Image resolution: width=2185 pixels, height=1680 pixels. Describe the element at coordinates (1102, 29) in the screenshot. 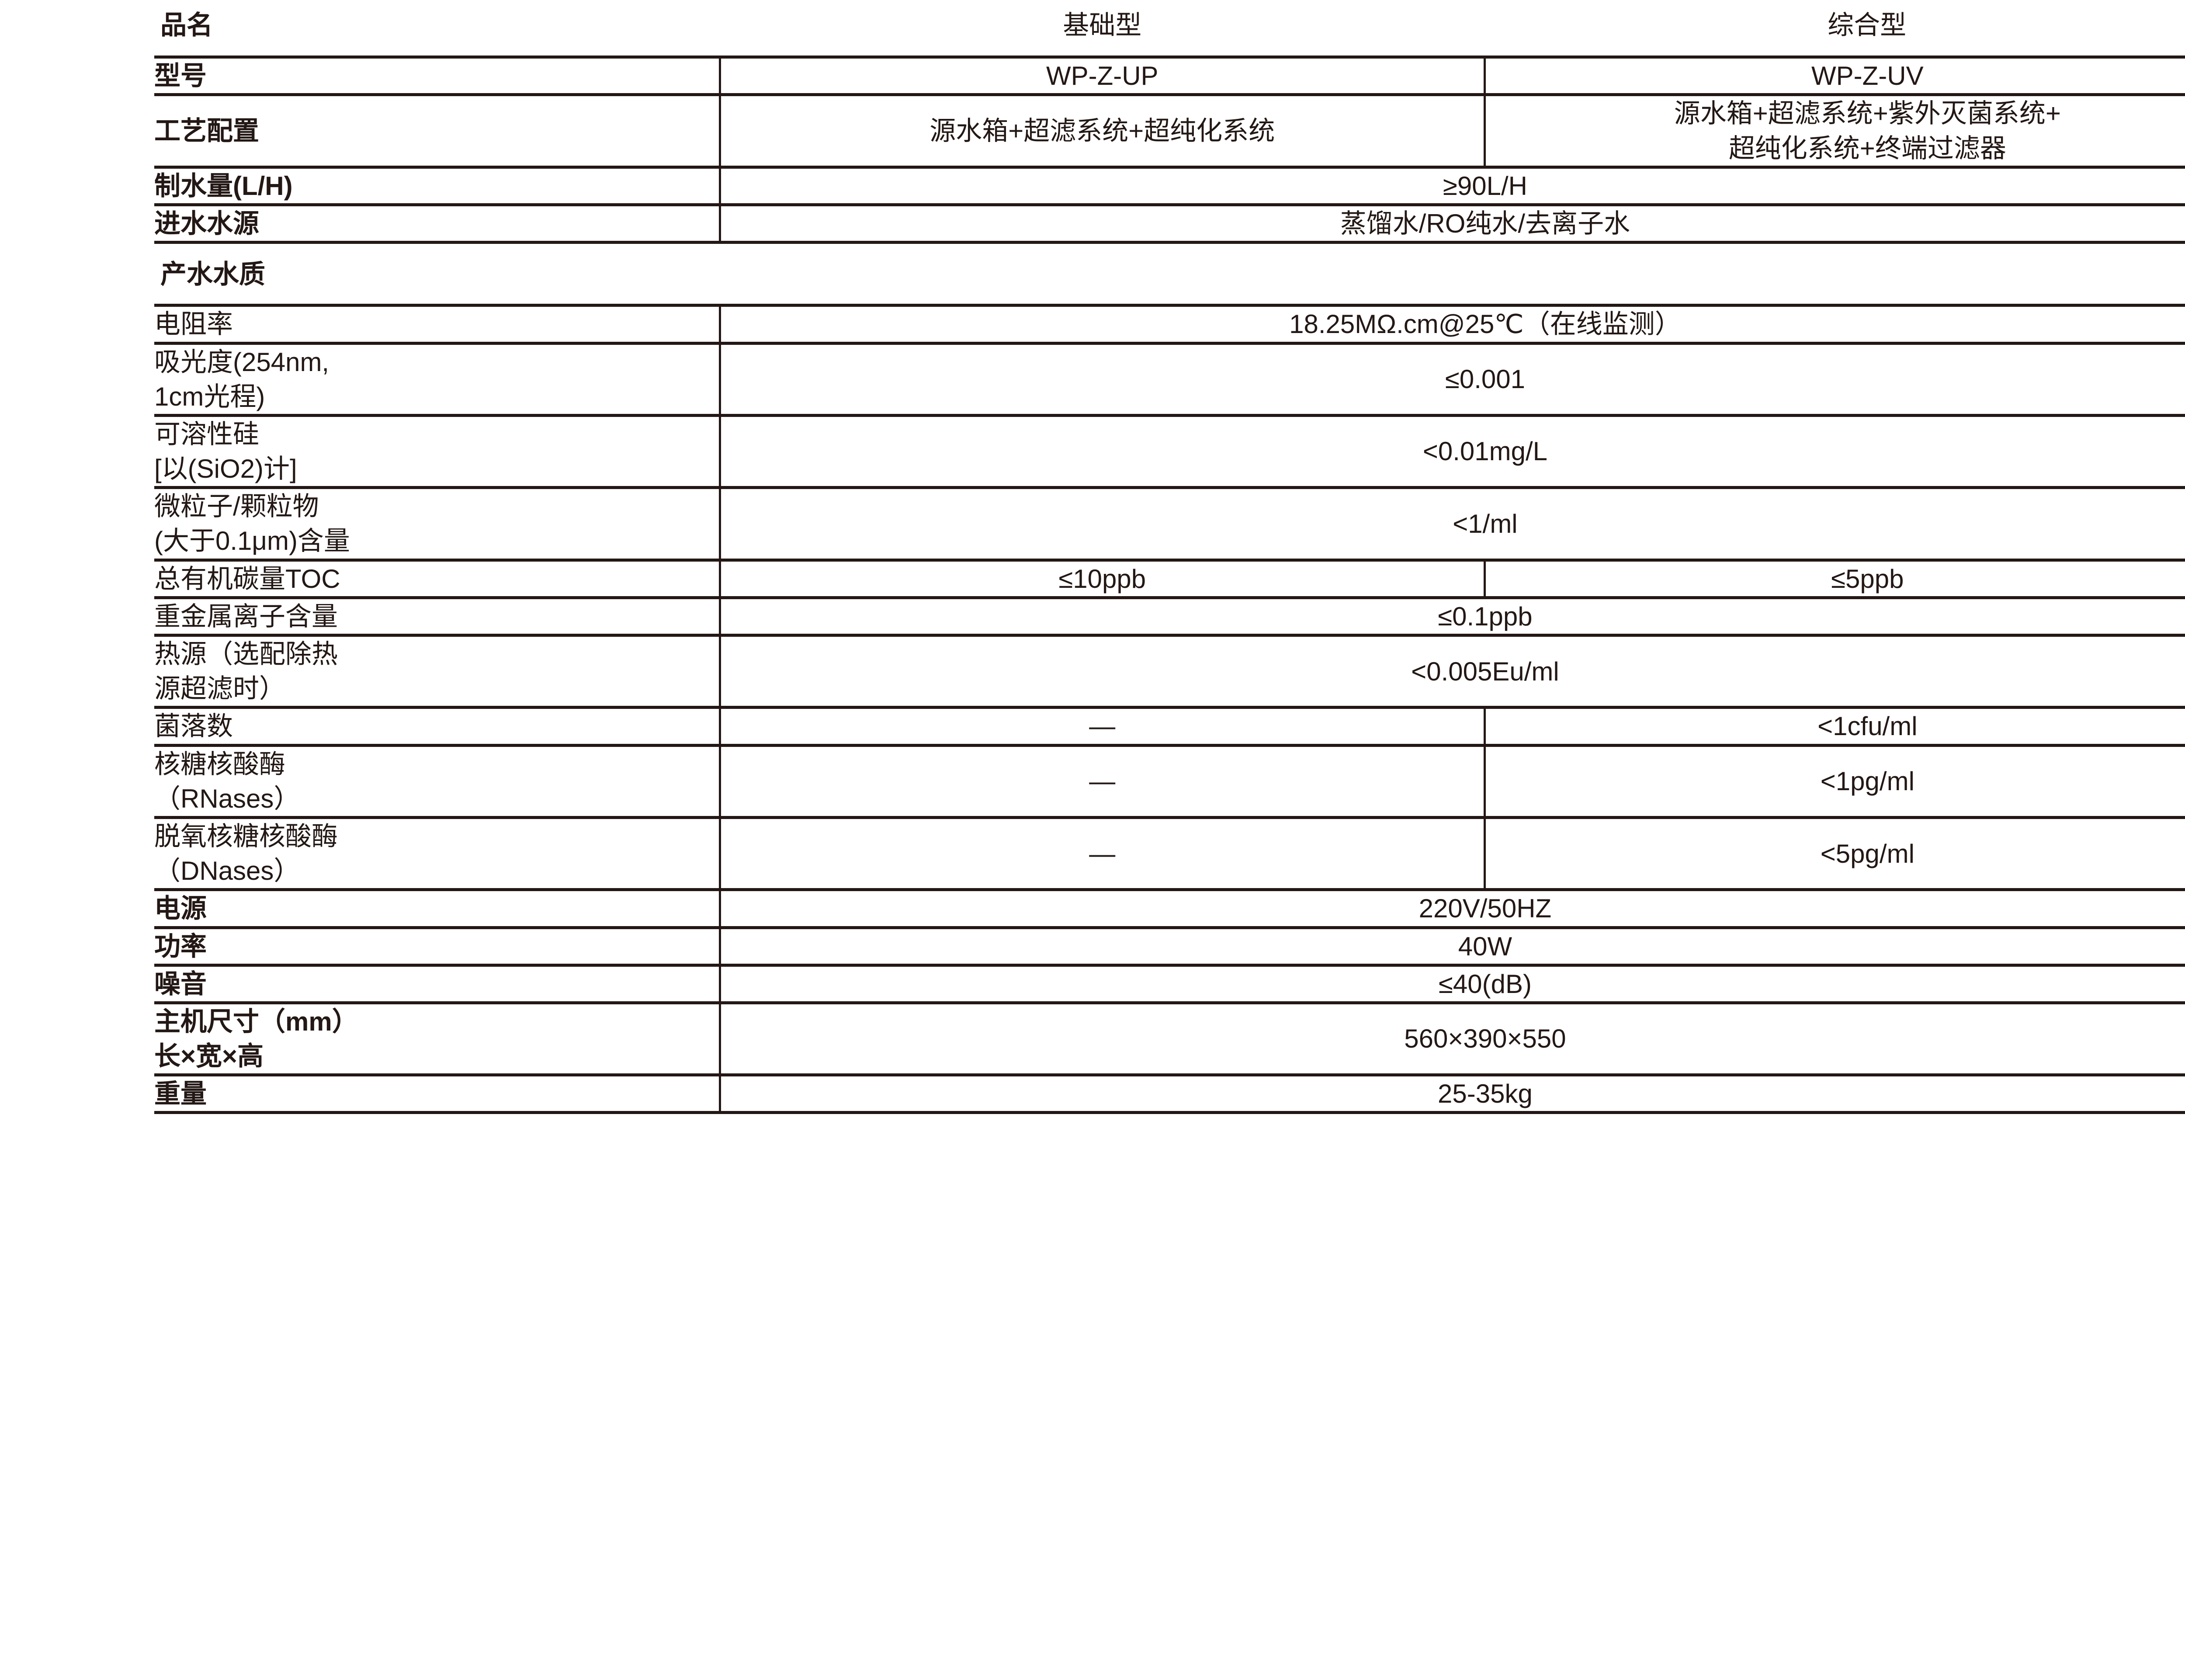

I see `row-value-basic: 基础型` at that location.